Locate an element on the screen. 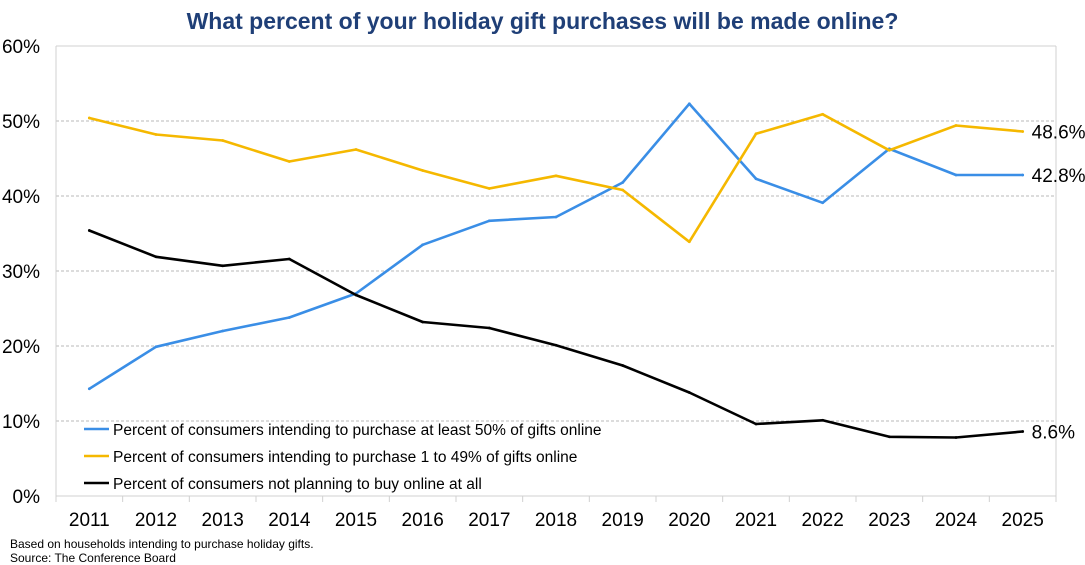  x-tick-label: 2011 is located at coordinates (89, 520).